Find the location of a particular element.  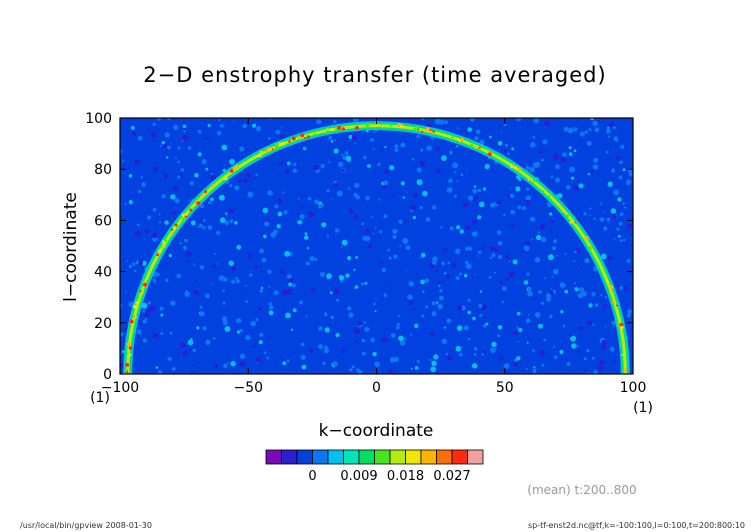

colorbar-swatch is located at coordinates (382, 457).